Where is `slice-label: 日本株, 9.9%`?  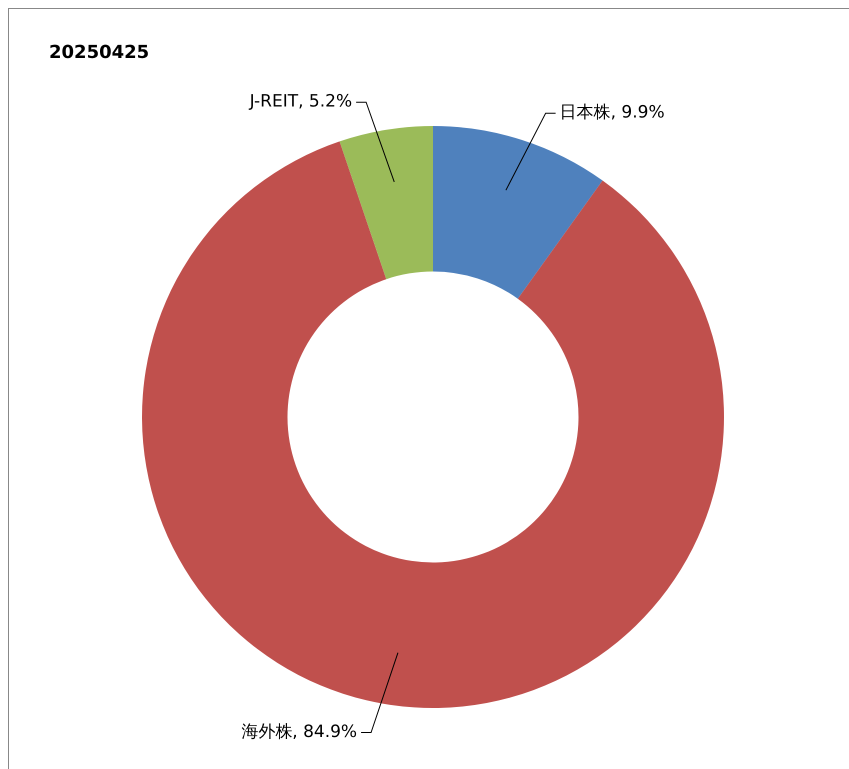
slice-label: 日本株, 9.9% is located at coordinates (612, 112).